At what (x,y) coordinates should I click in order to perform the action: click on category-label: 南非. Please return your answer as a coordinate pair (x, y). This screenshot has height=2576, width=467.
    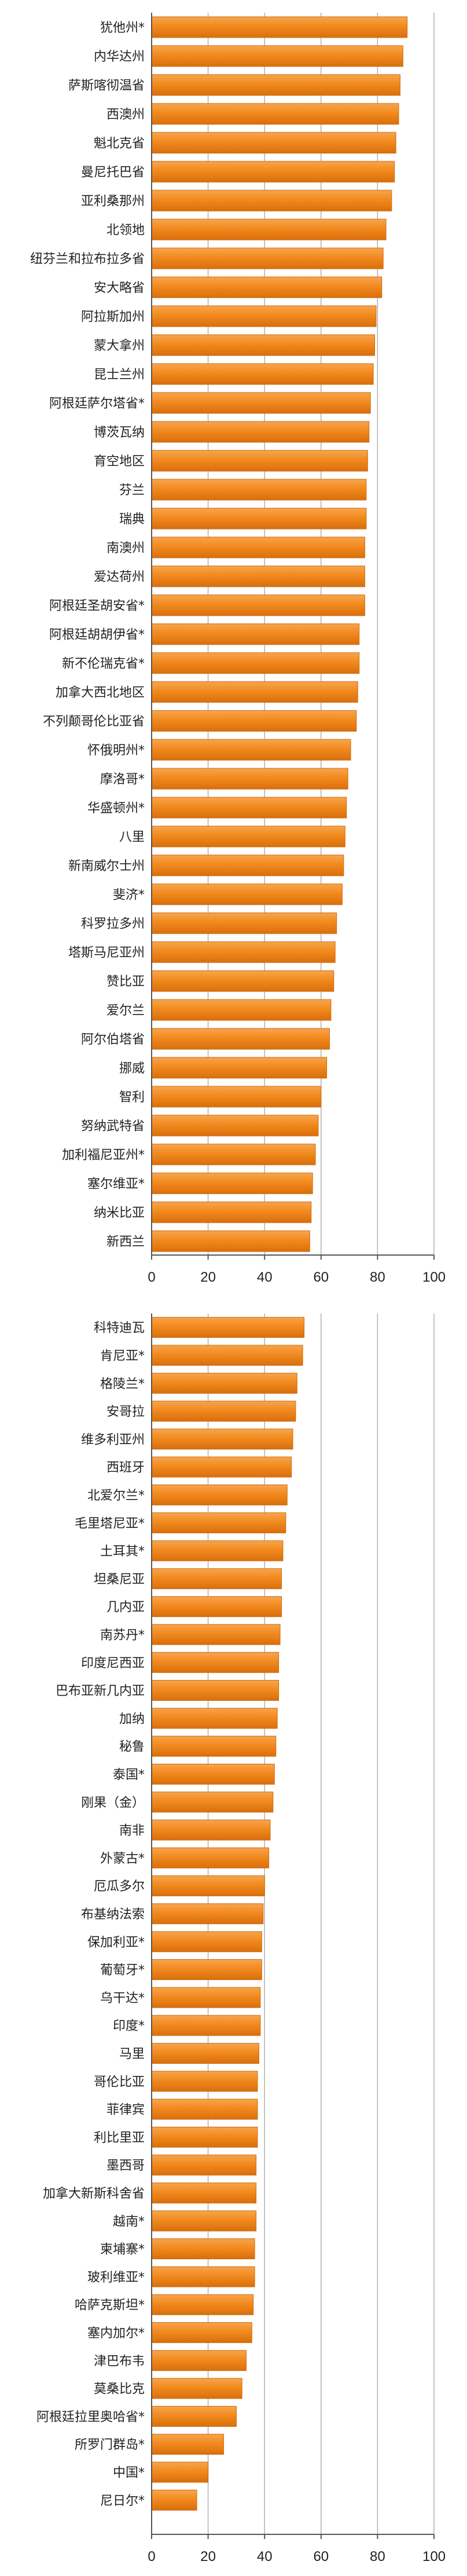
    Looking at the image, I should click on (132, 1831).